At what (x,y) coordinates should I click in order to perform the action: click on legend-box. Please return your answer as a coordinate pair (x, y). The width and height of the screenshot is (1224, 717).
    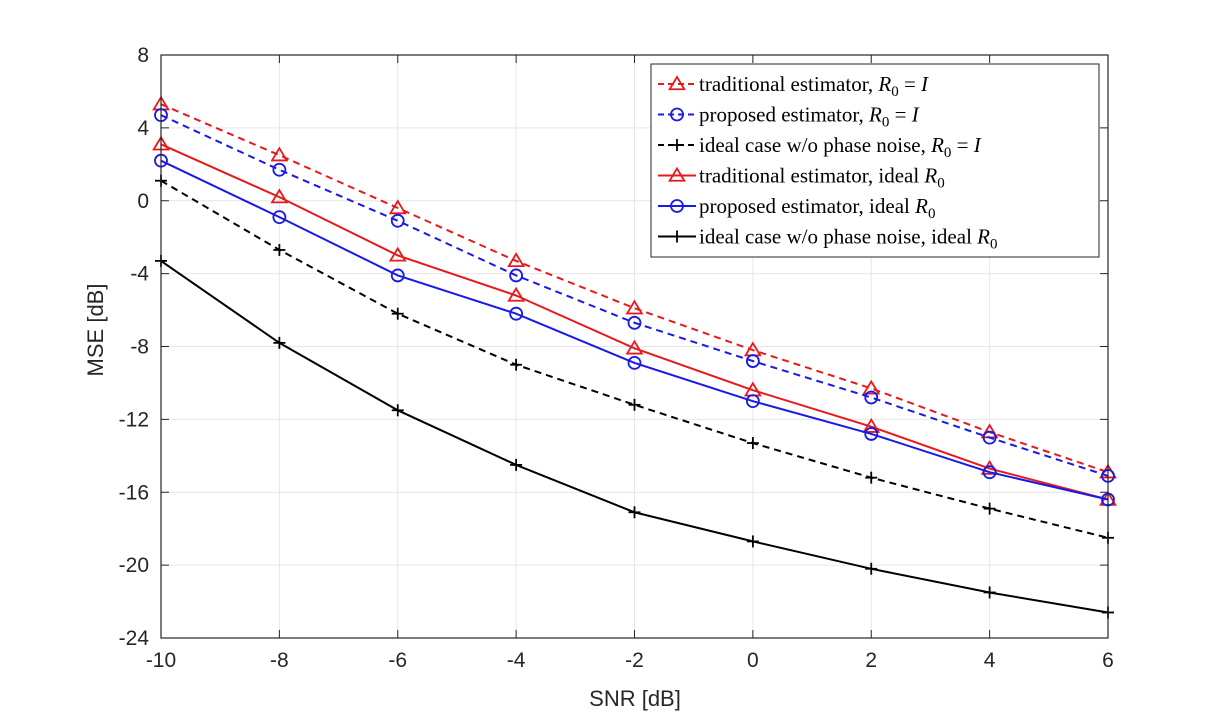
    Looking at the image, I should click on (875, 160).